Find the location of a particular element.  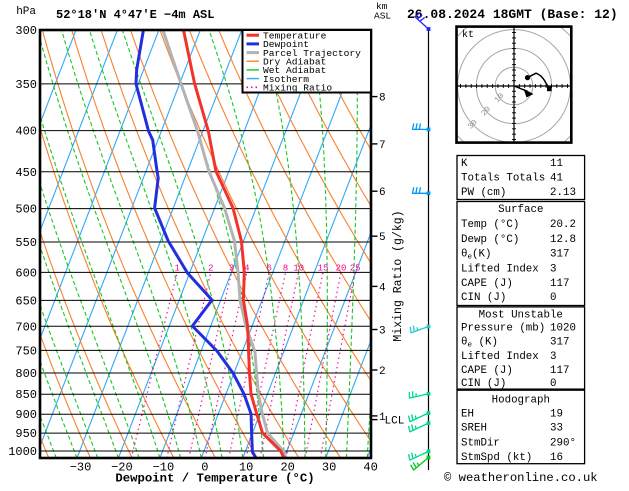

svg-text: K is located at coordinates (464, 164).